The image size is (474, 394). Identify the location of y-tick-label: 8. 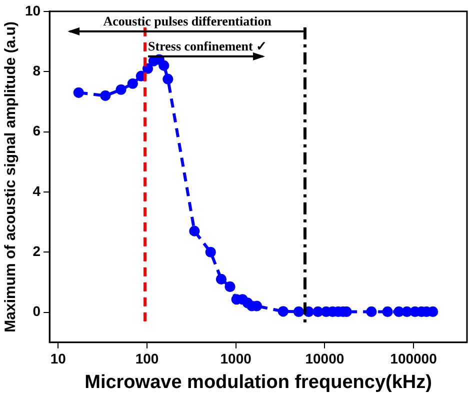
(36, 70).